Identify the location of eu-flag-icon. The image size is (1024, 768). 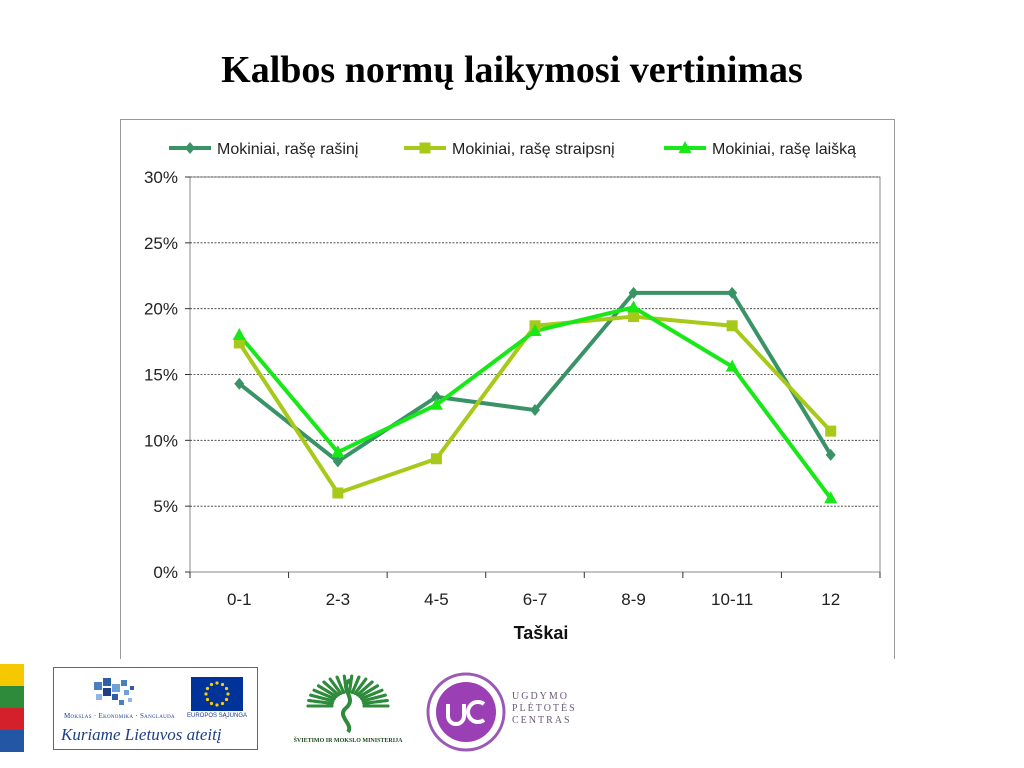
(217, 694).